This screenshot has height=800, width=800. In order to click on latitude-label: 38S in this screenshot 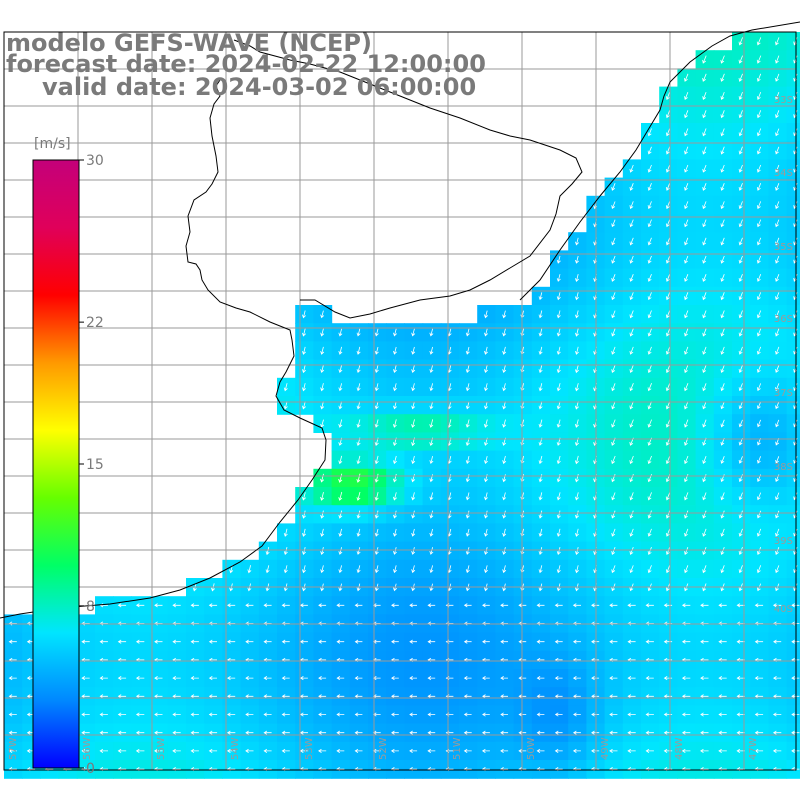, I will do `click(783, 467)`.